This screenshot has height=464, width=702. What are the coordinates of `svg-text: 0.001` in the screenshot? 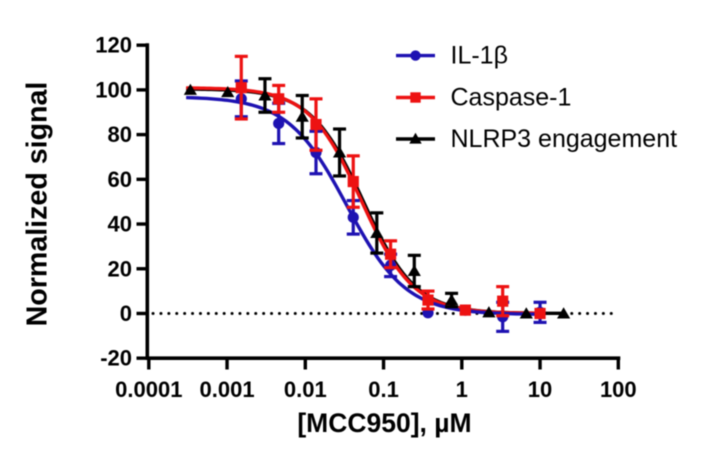 It's located at (227, 389).